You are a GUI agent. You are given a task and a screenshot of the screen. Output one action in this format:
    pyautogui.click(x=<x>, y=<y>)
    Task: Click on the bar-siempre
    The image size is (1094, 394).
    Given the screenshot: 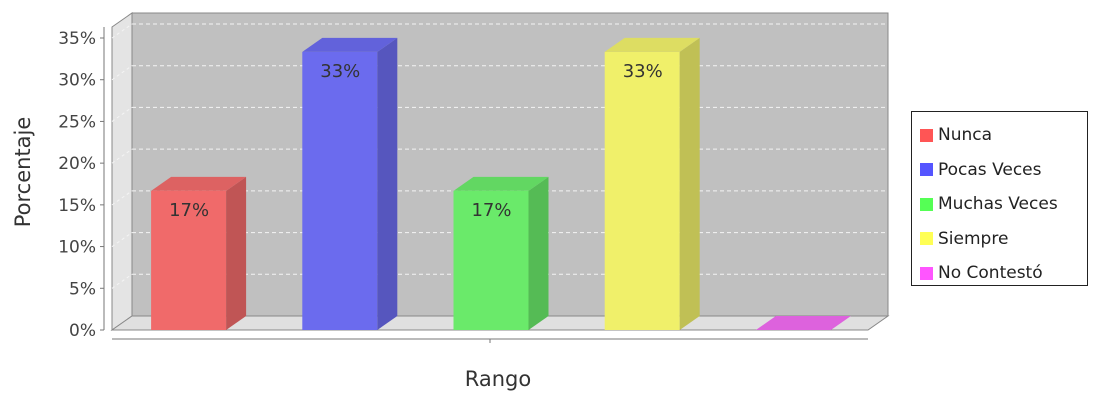 What is the action you would take?
    pyautogui.click(x=652, y=184)
    